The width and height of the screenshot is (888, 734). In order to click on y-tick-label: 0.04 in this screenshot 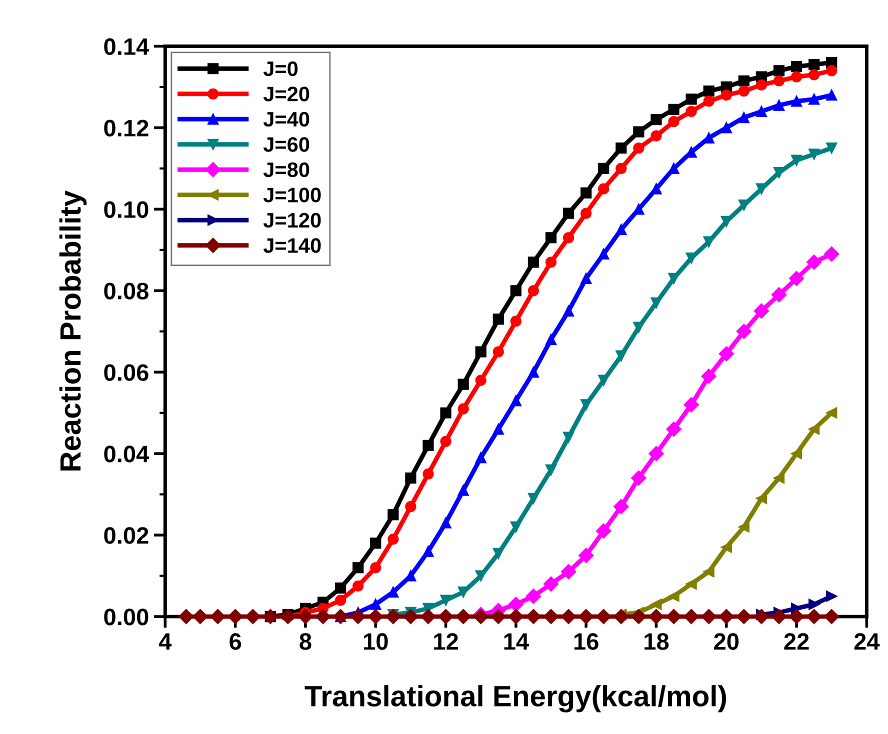, I will do `click(127, 454)`.